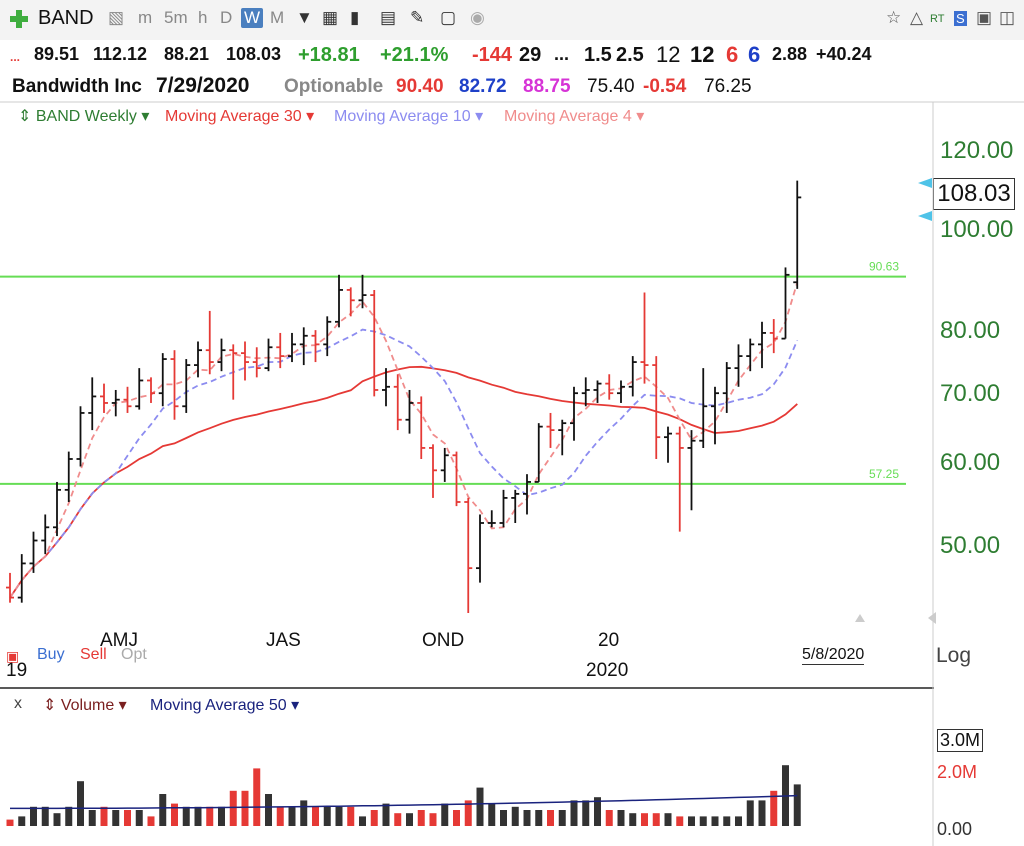 This screenshot has width=1024, height=846. I want to click on pencil-icon: ✎, so click(417, 17).